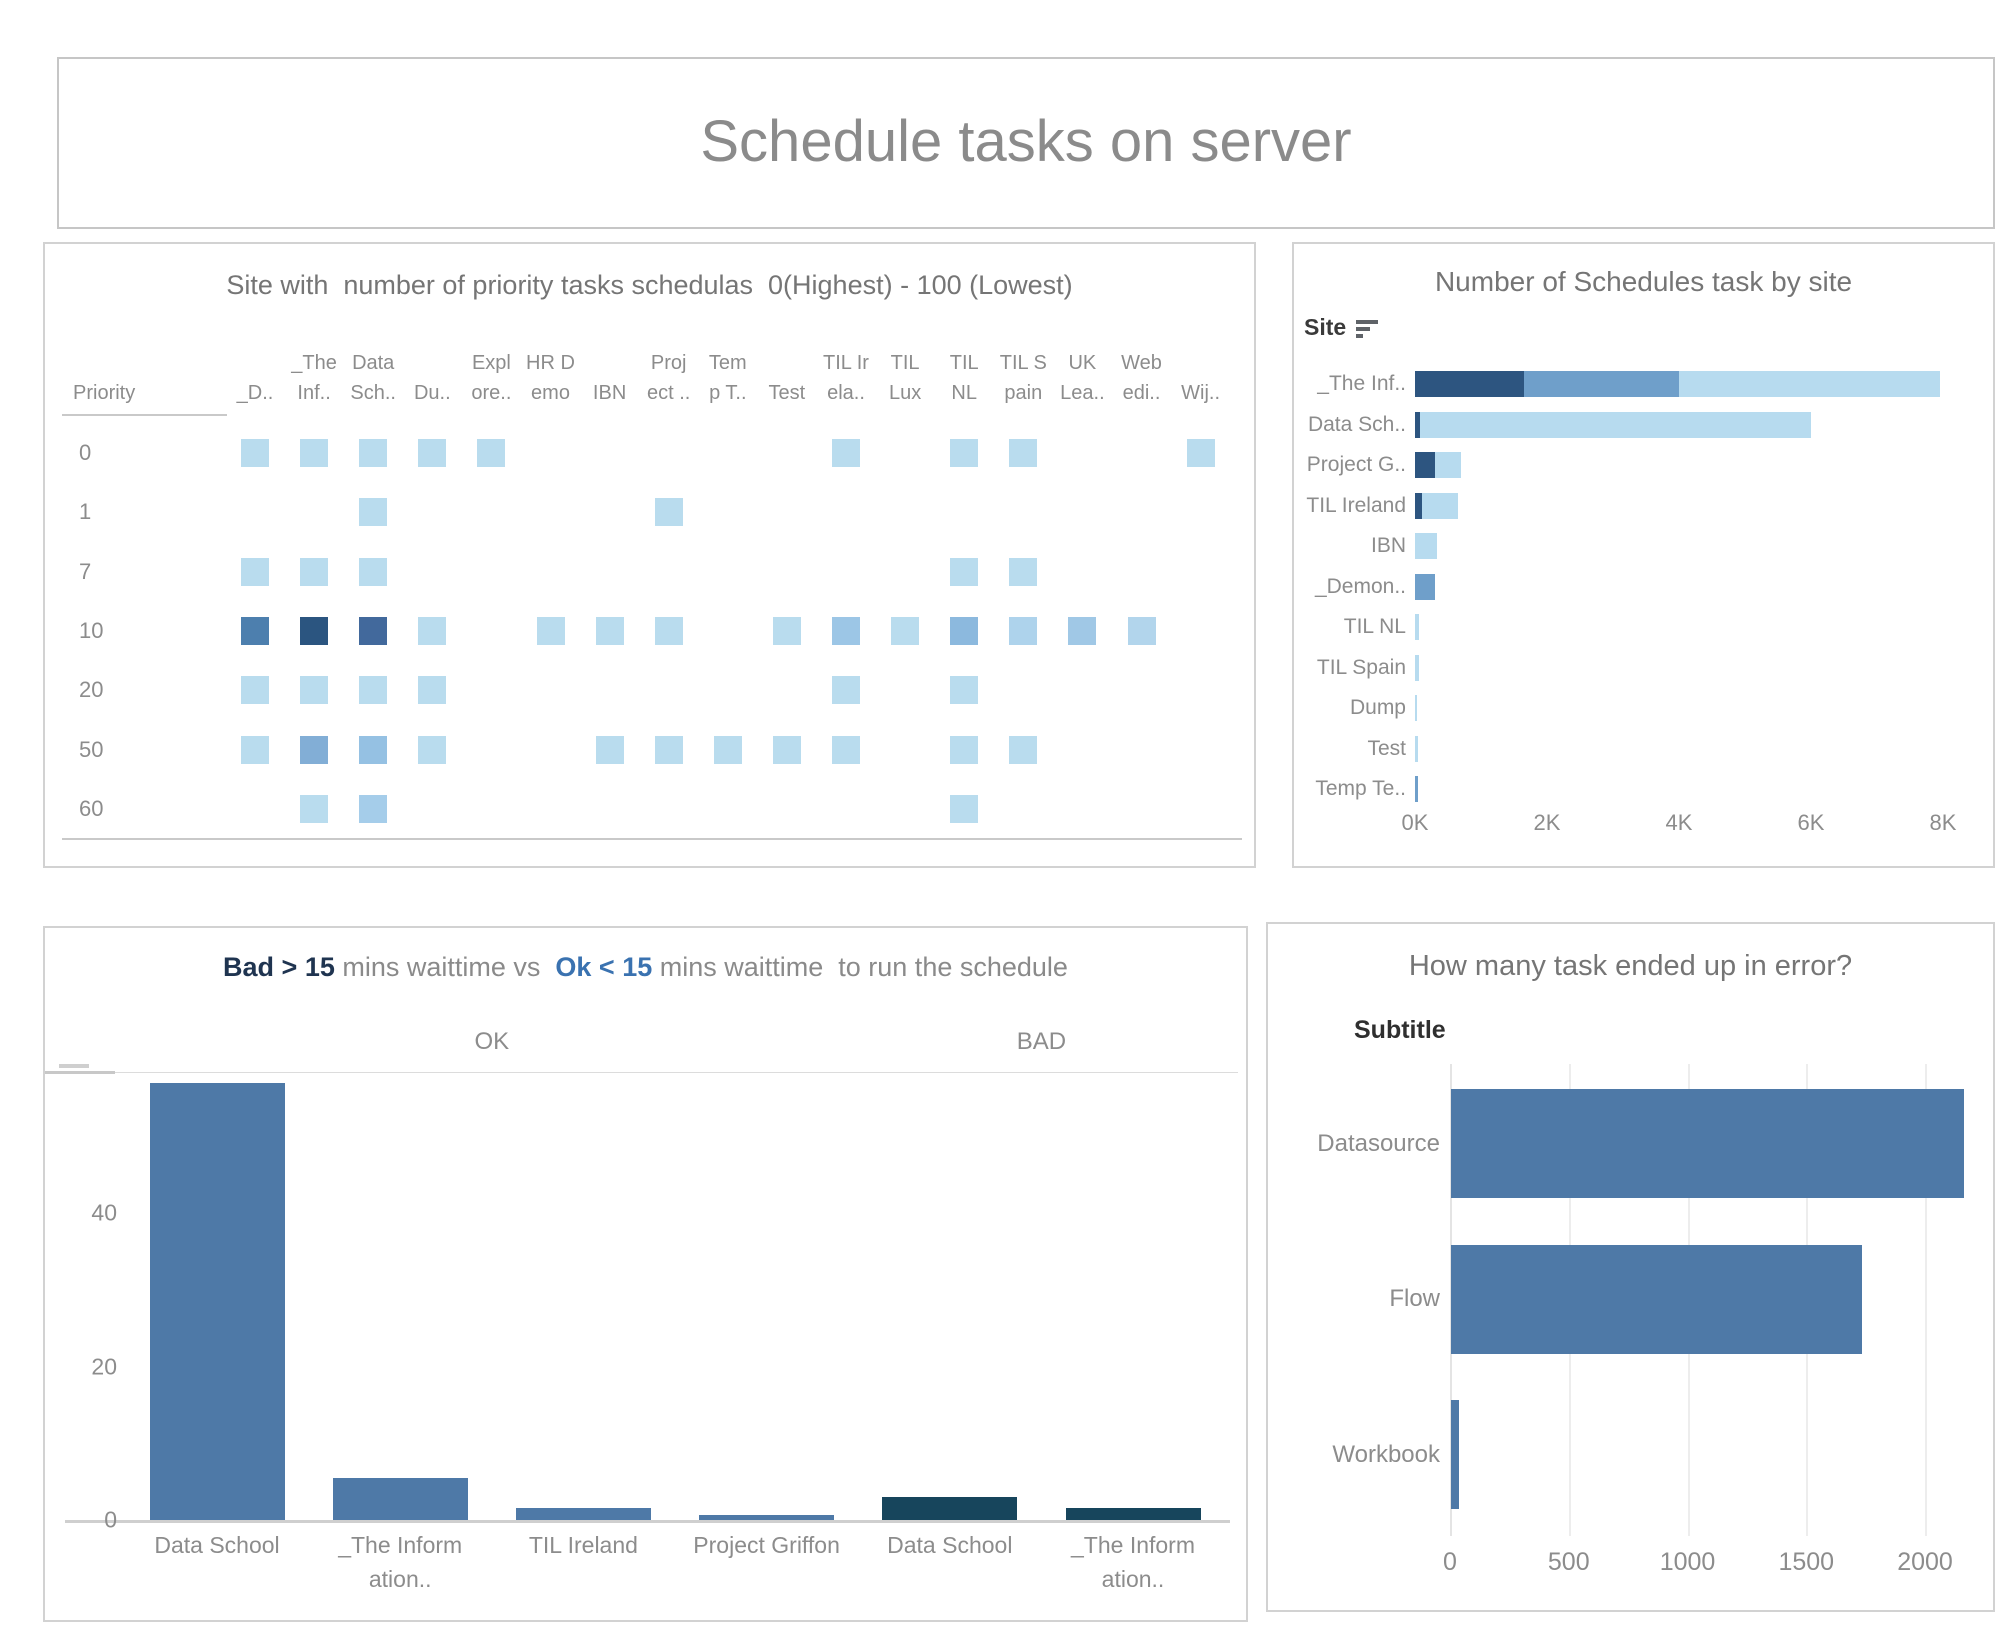 Image resolution: width=2006 pixels, height=1647 pixels. What do you see at coordinates (645, 1072) in the screenshot?
I see `waittime-header-rule` at bounding box center [645, 1072].